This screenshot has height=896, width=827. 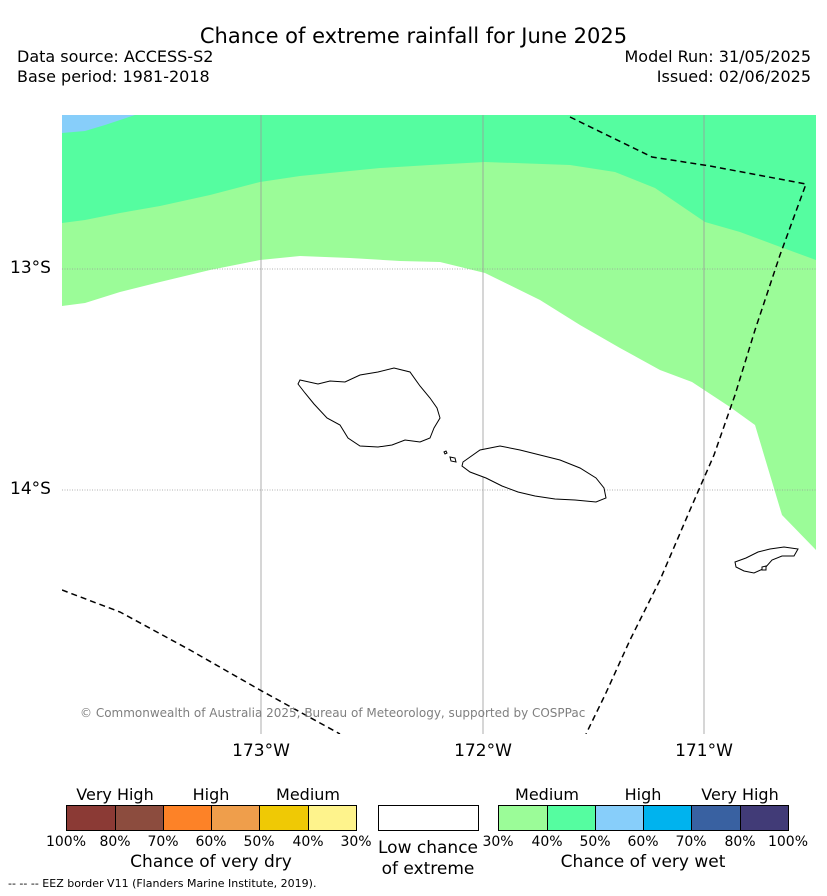 What do you see at coordinates (211, 842) in the screenshot?
I see `dry-pct-60: 60%` at bounding box center [211, 842].